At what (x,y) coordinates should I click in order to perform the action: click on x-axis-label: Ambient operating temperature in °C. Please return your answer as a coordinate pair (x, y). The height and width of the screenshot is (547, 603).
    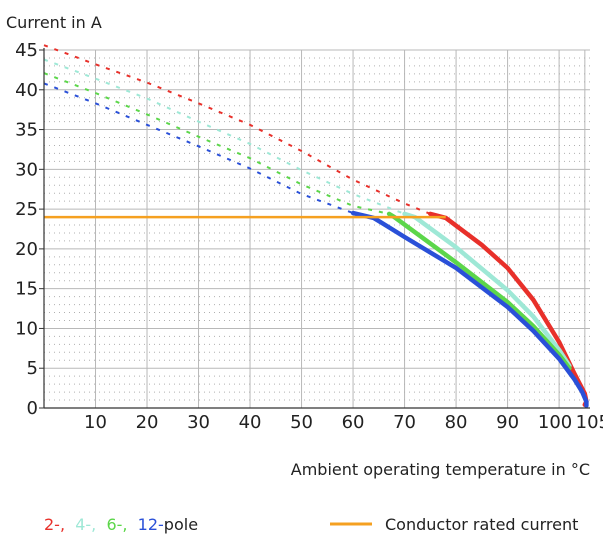
    Looking at the image, I should click on (440, 469).